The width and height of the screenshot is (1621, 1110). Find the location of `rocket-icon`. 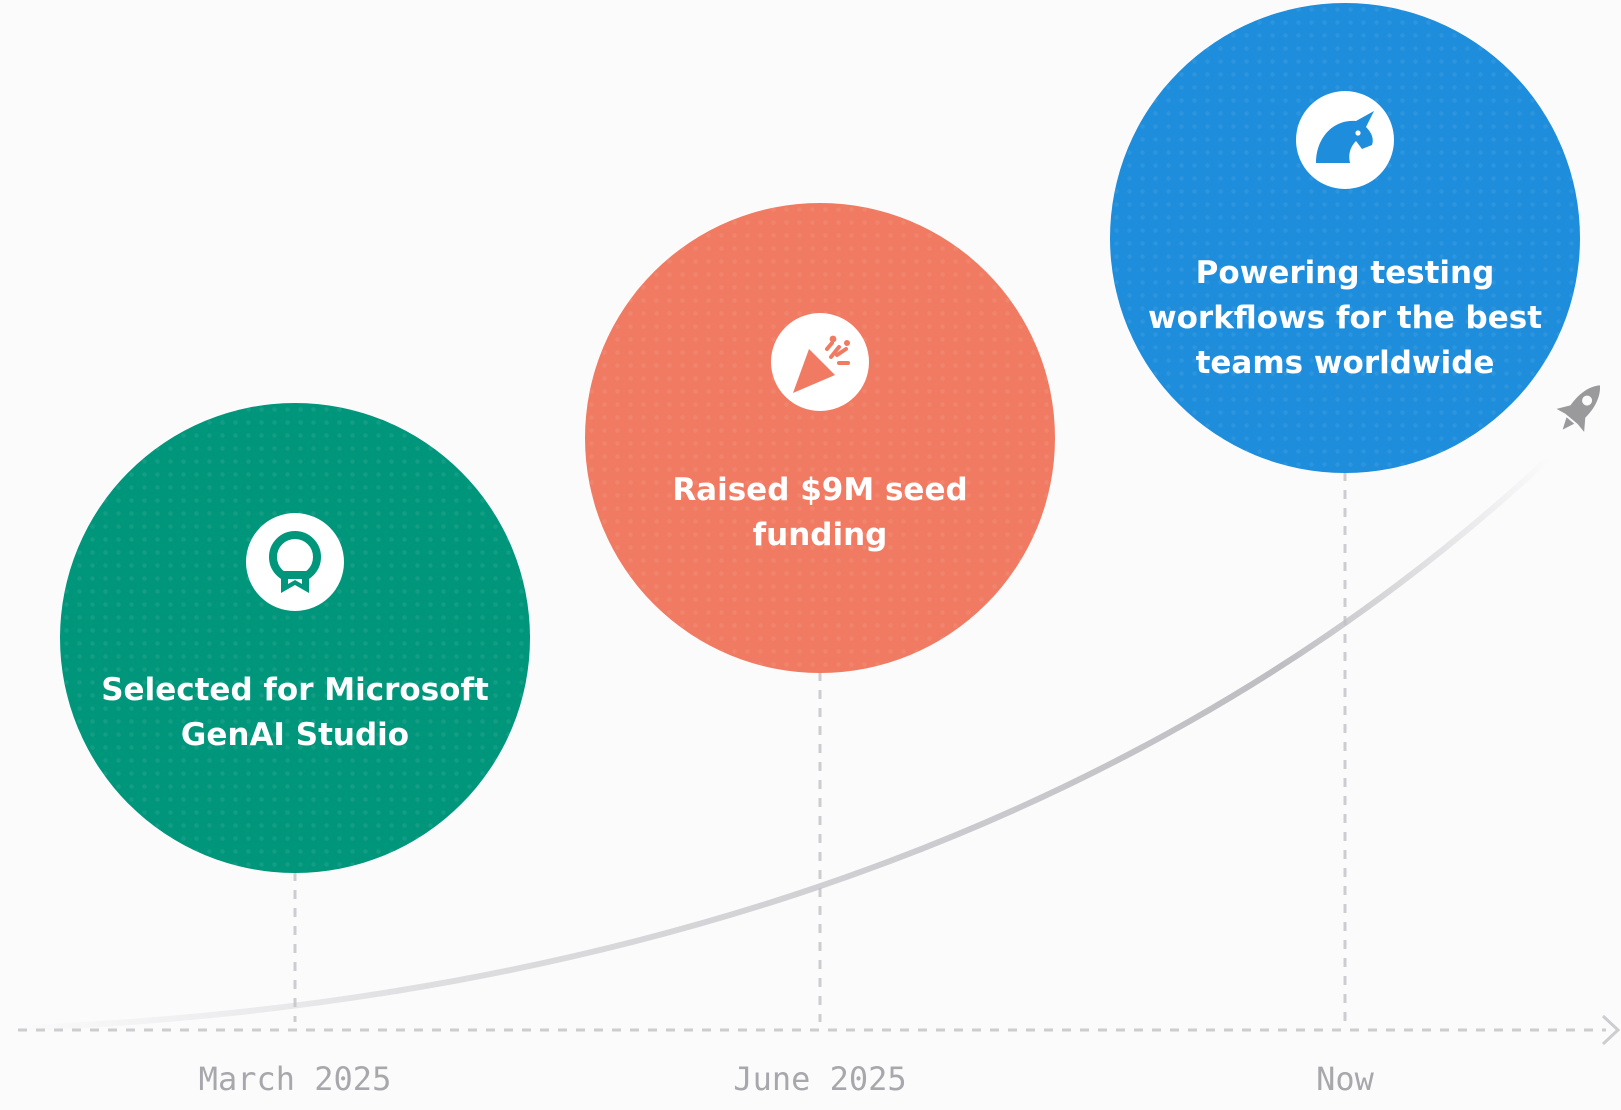

rocket-icon is located at coordinates (1578, 409).